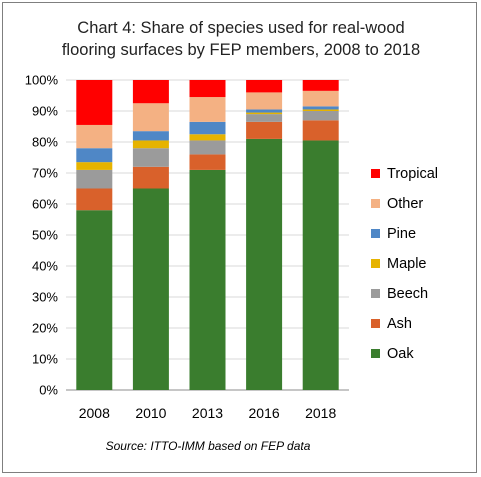 This screenshot has height=477, width=481. What do you see at coordinates (45, 111) in the screenshot?
I see `y-tick-label: 90%` at bounding box center [45, 111].